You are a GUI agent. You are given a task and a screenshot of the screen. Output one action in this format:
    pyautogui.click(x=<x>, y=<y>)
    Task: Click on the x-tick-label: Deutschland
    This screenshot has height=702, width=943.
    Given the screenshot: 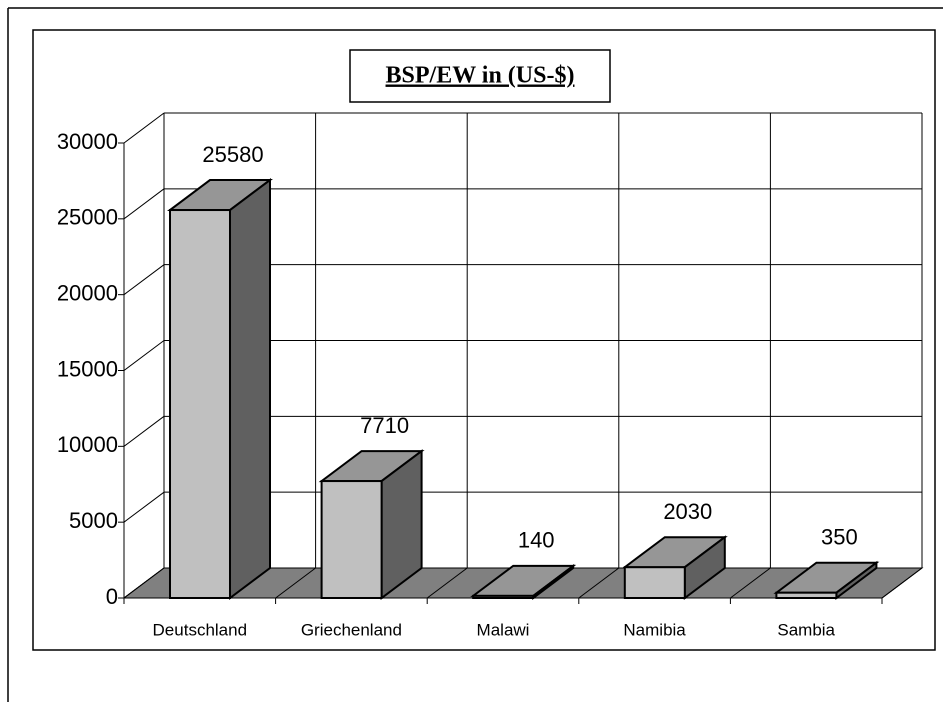 What is the action you would take?
    pyautogui.click(x=200, y=629)
    